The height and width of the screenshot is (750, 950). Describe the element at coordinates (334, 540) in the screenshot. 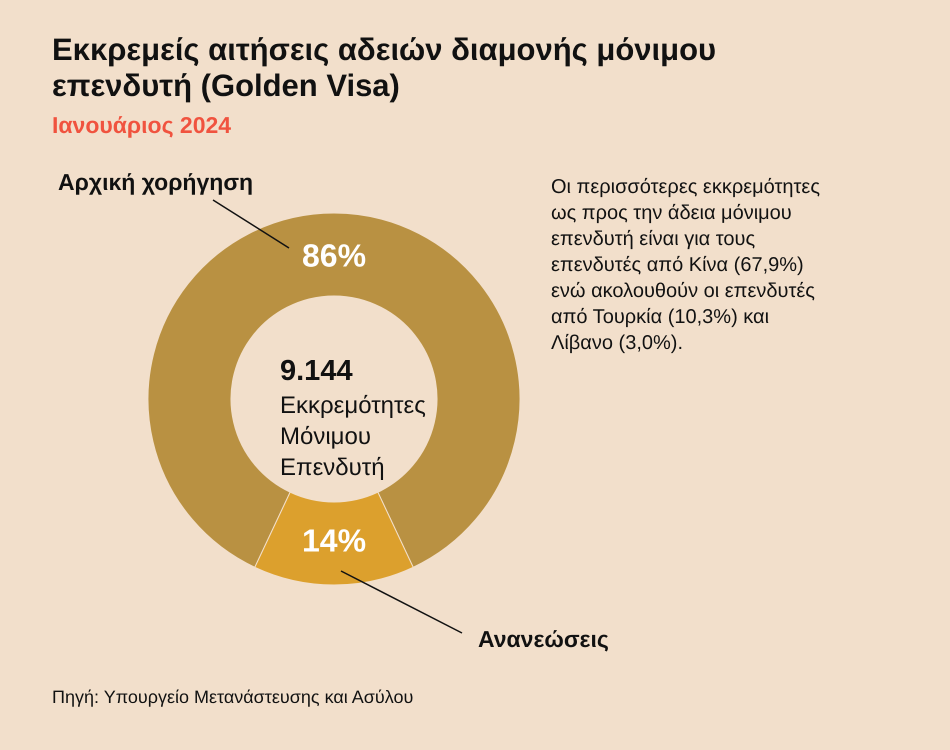

I see `data-label: 14%` at that location.